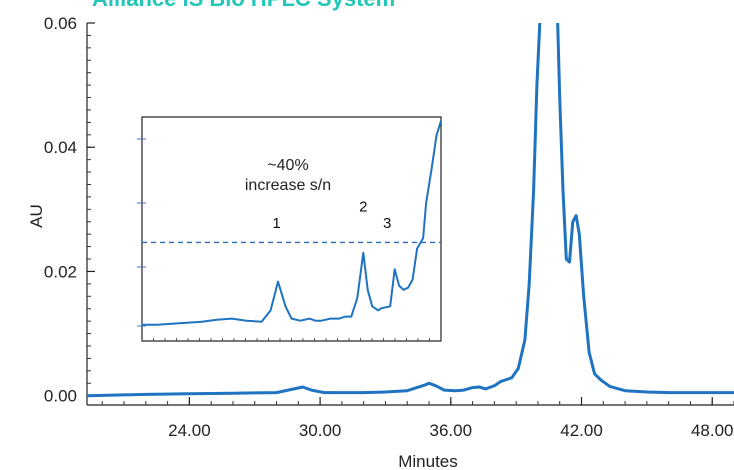 This screenshot has width=734, height=470. Describe the element at coordinates (581, 430) in the screenshot. I see `x-tick-label: 42.00` at that location.